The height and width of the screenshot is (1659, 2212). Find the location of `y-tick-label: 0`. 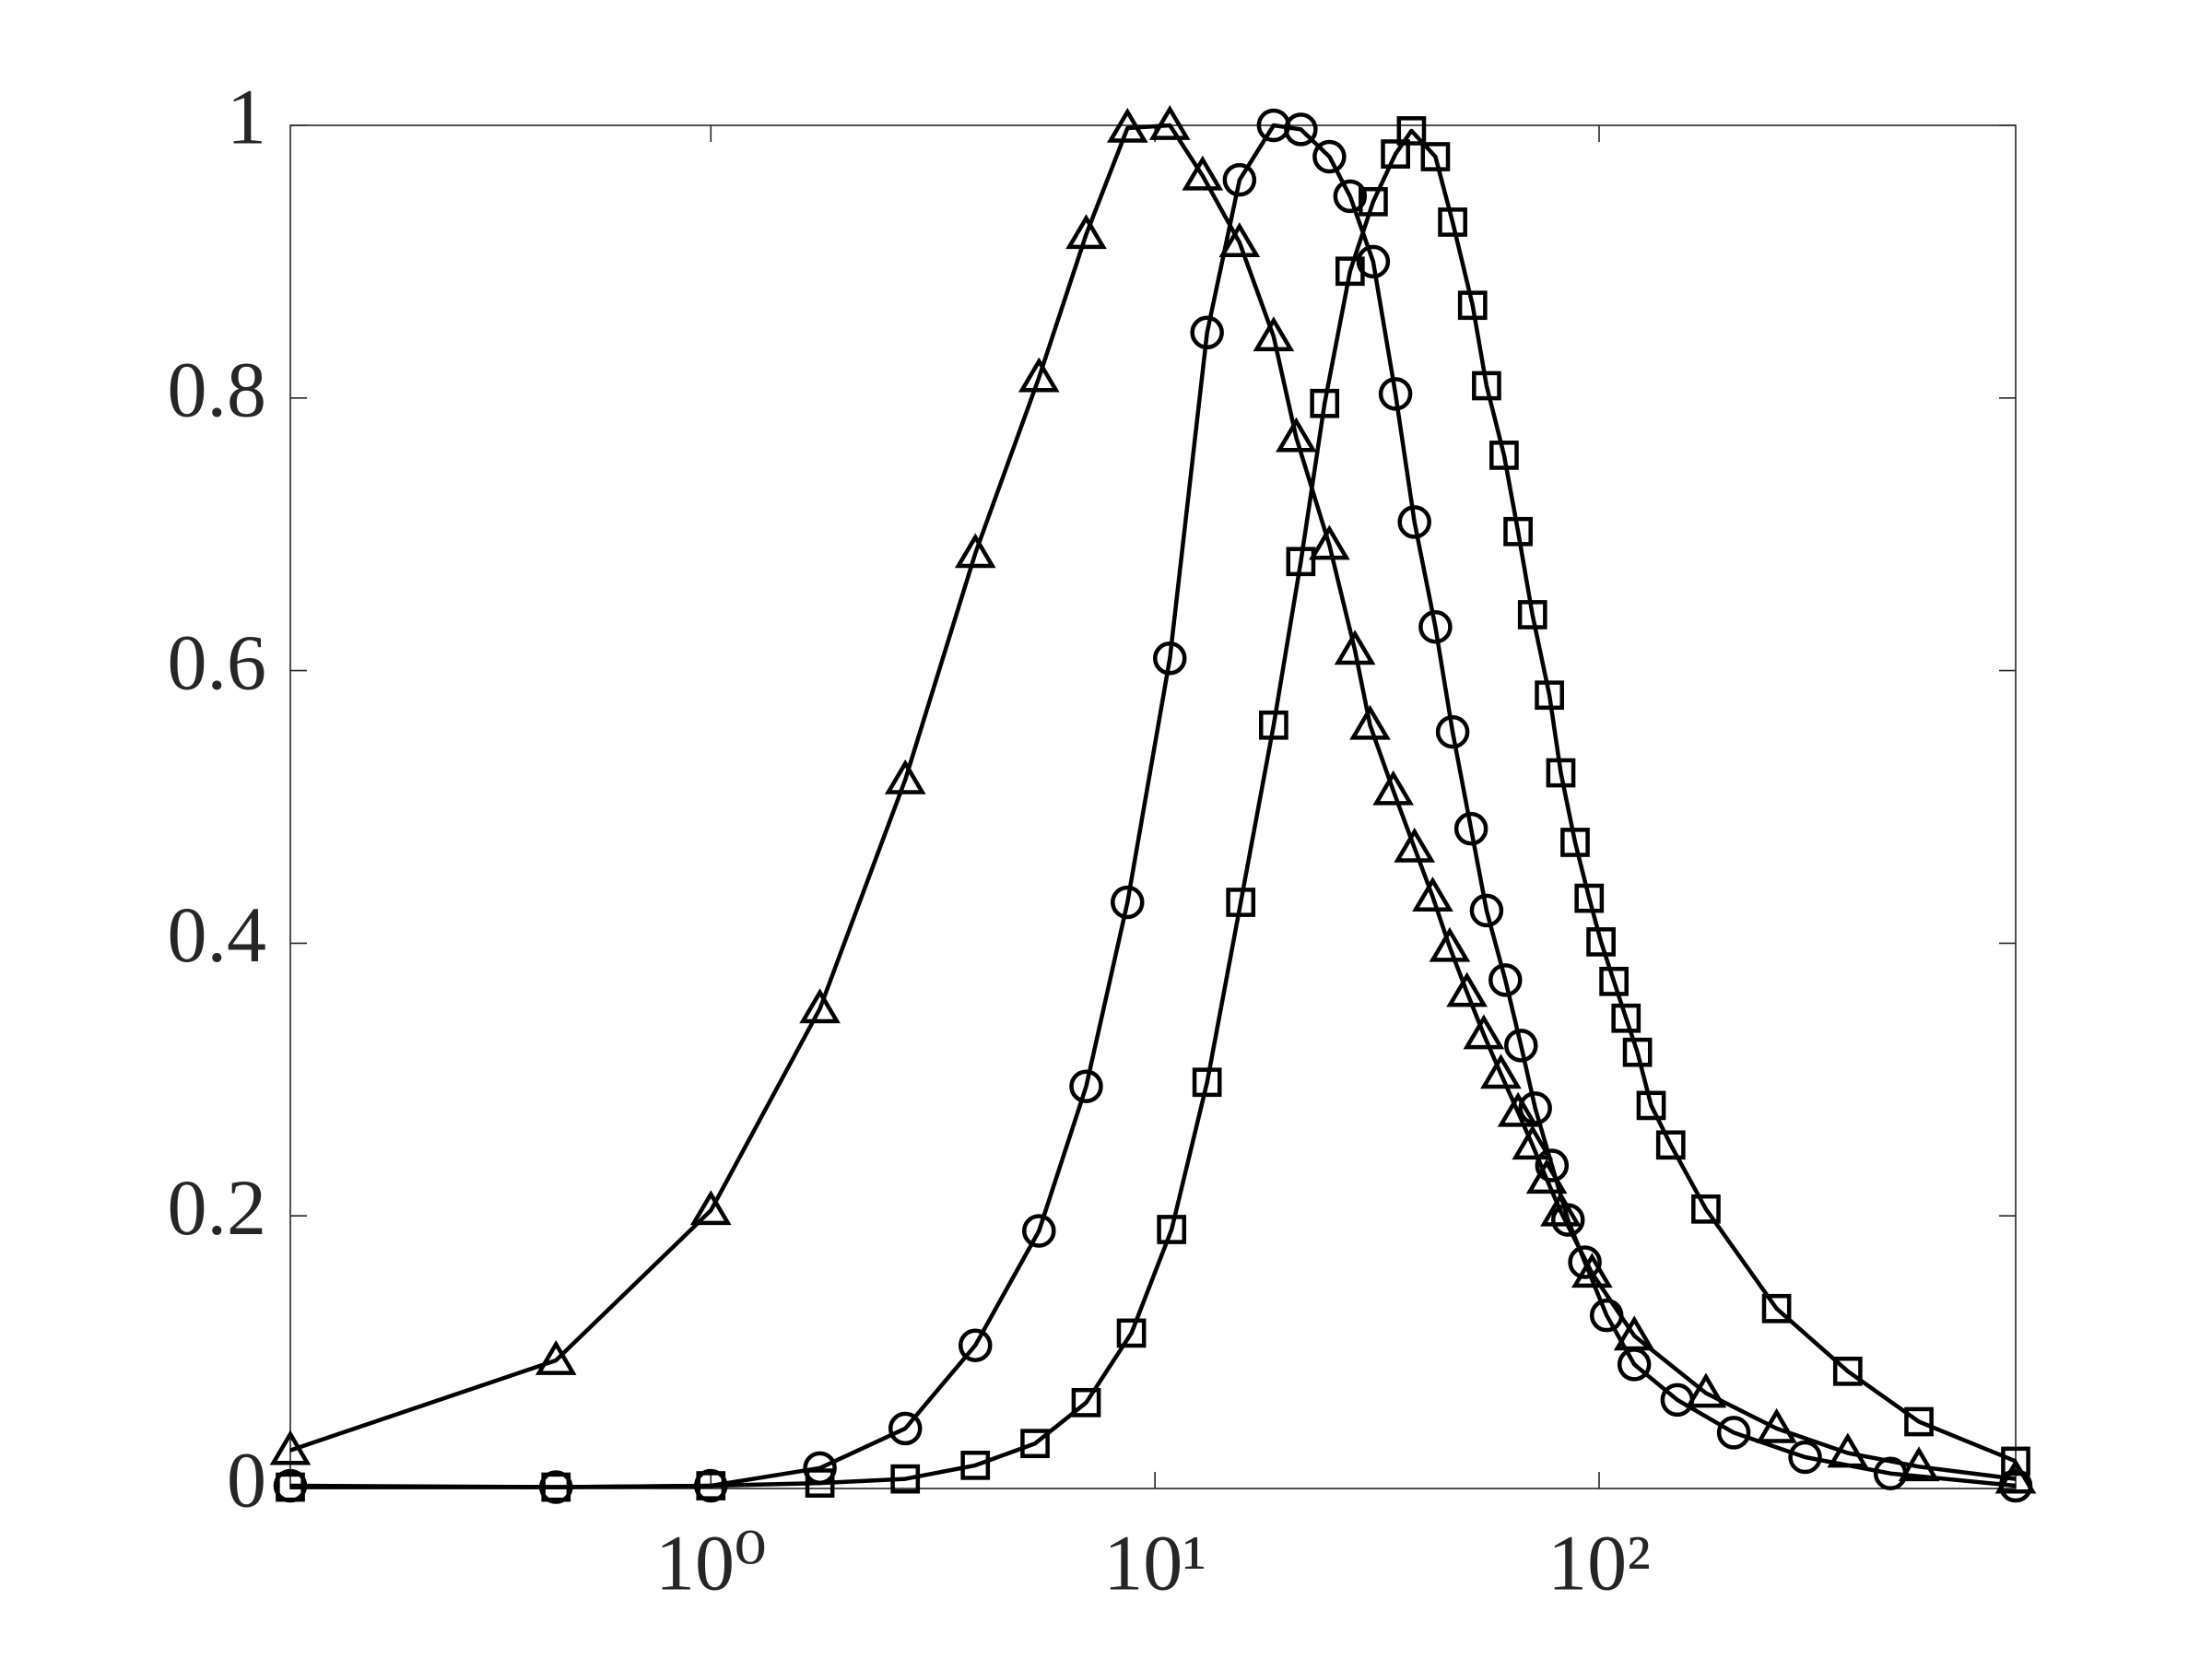

y-tick-label: 0 is located at coordinates (246, 1480).